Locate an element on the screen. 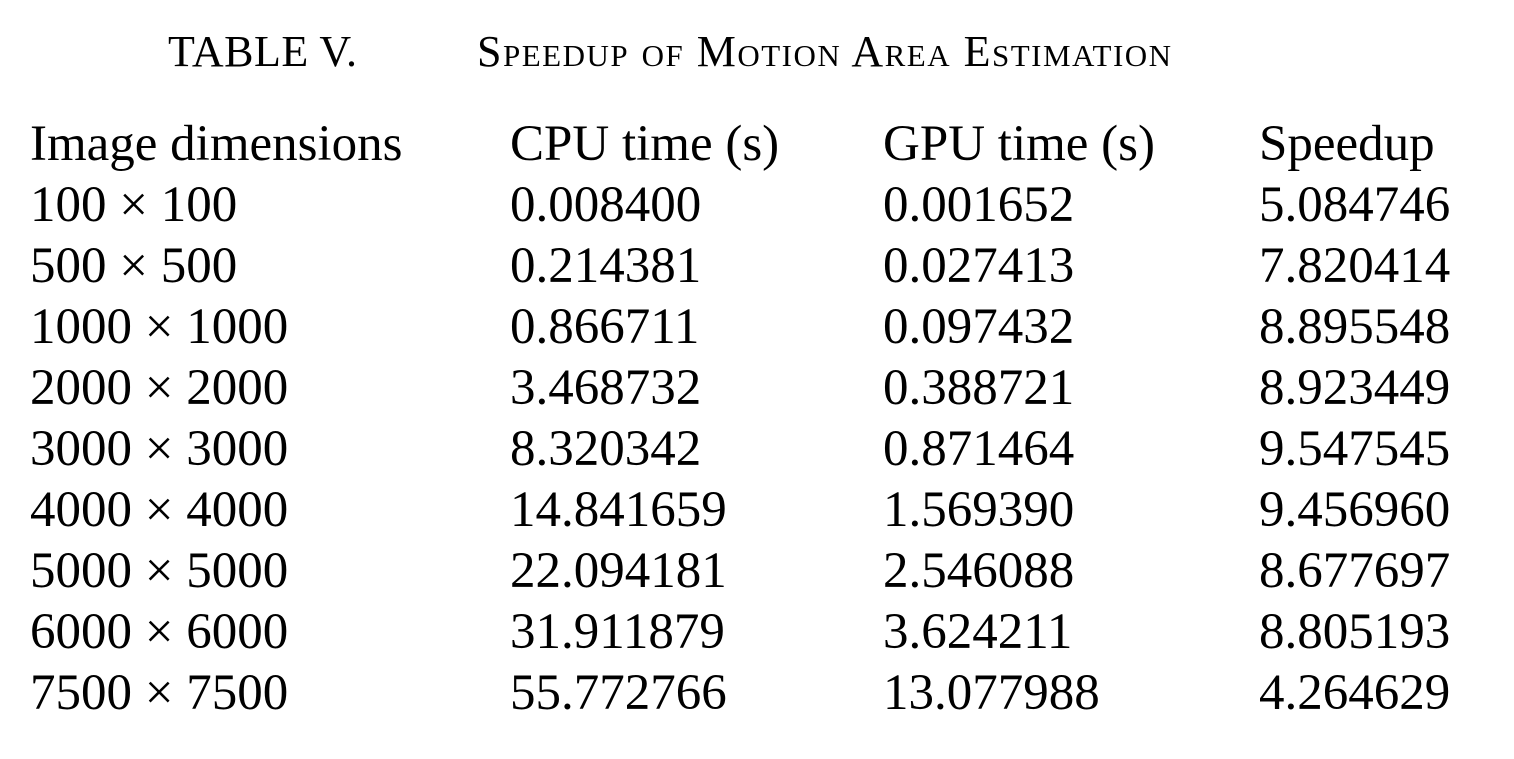 The height and width of the screenshot is (759, 1514). cell-cpu-time: 31.911879 is located at coordinates (617, 632).